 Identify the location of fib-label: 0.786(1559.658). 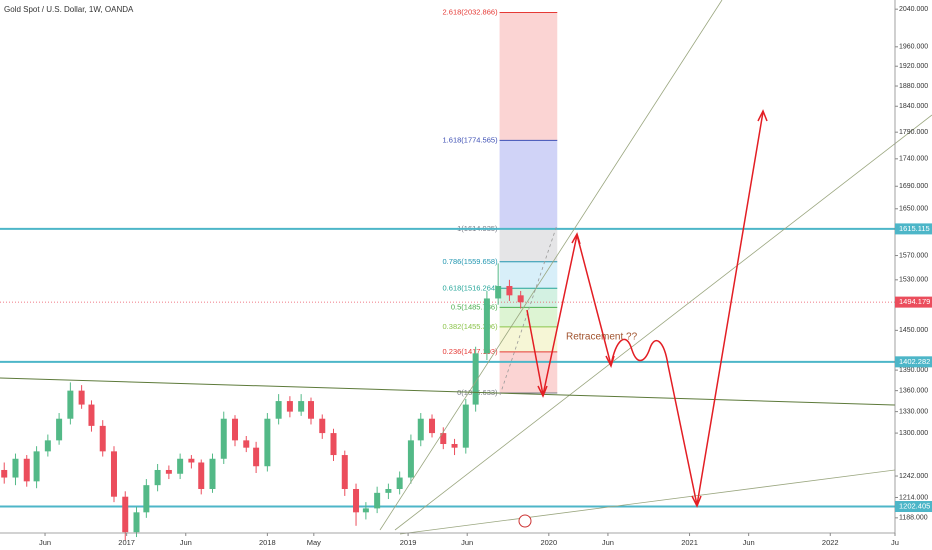
(471, 261).